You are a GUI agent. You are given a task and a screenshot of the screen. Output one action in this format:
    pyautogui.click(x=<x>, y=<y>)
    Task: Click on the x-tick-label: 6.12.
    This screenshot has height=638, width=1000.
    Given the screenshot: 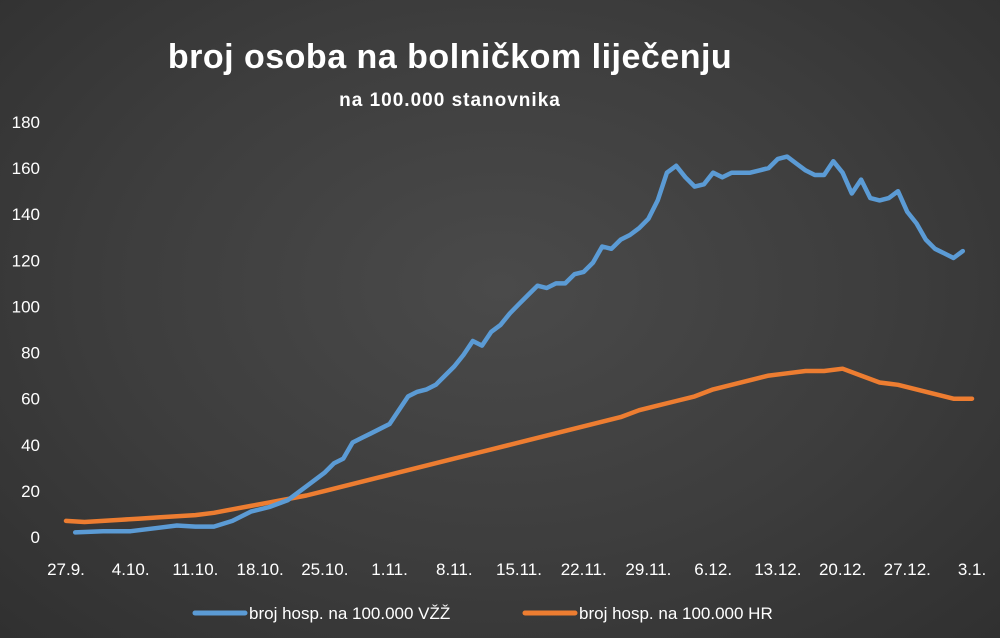 What is the action you would take?
    pyautogui.click(x=713, y=569)
    